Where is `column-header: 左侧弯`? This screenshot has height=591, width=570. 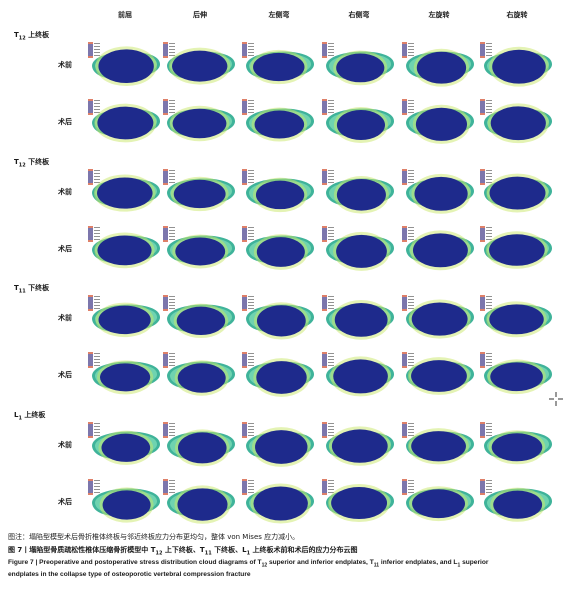
column-header: 左侧弯 is located at coordinates (279, 15).